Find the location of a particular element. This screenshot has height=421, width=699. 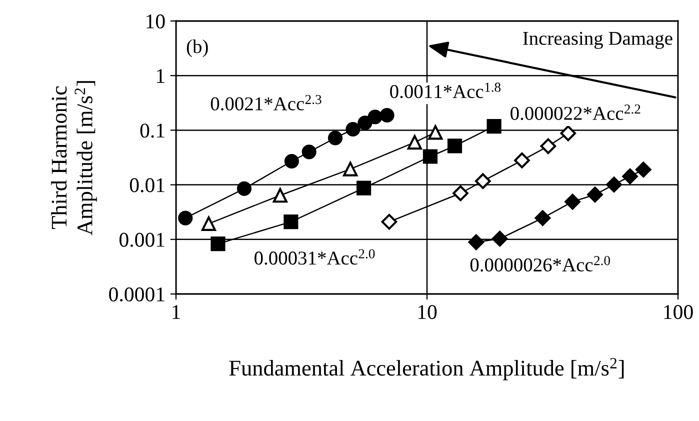

y-axis-title: Third Harmonic Amplitude [m/s$^{2}$] is located at coordinates (74, 158).